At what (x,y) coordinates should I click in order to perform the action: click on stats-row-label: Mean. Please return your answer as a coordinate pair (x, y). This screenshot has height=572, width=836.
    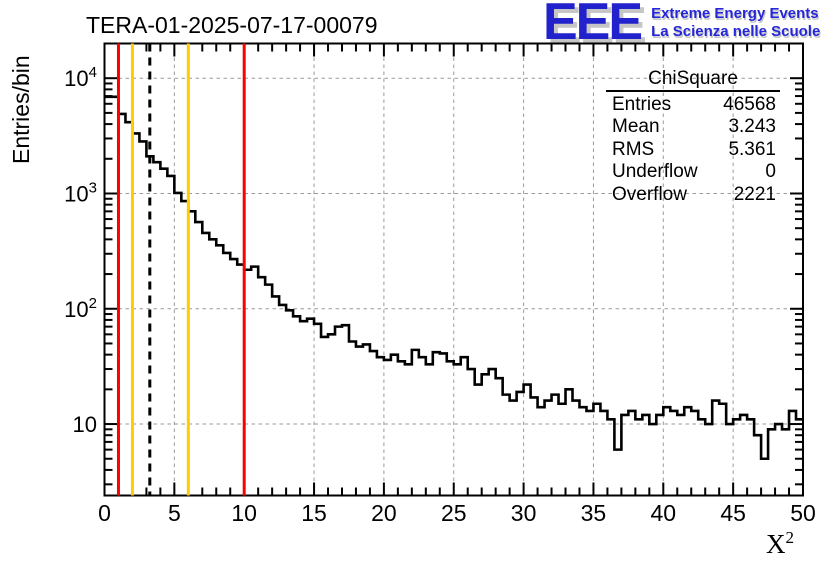
    Looking at the image, I should click on (636, 127).